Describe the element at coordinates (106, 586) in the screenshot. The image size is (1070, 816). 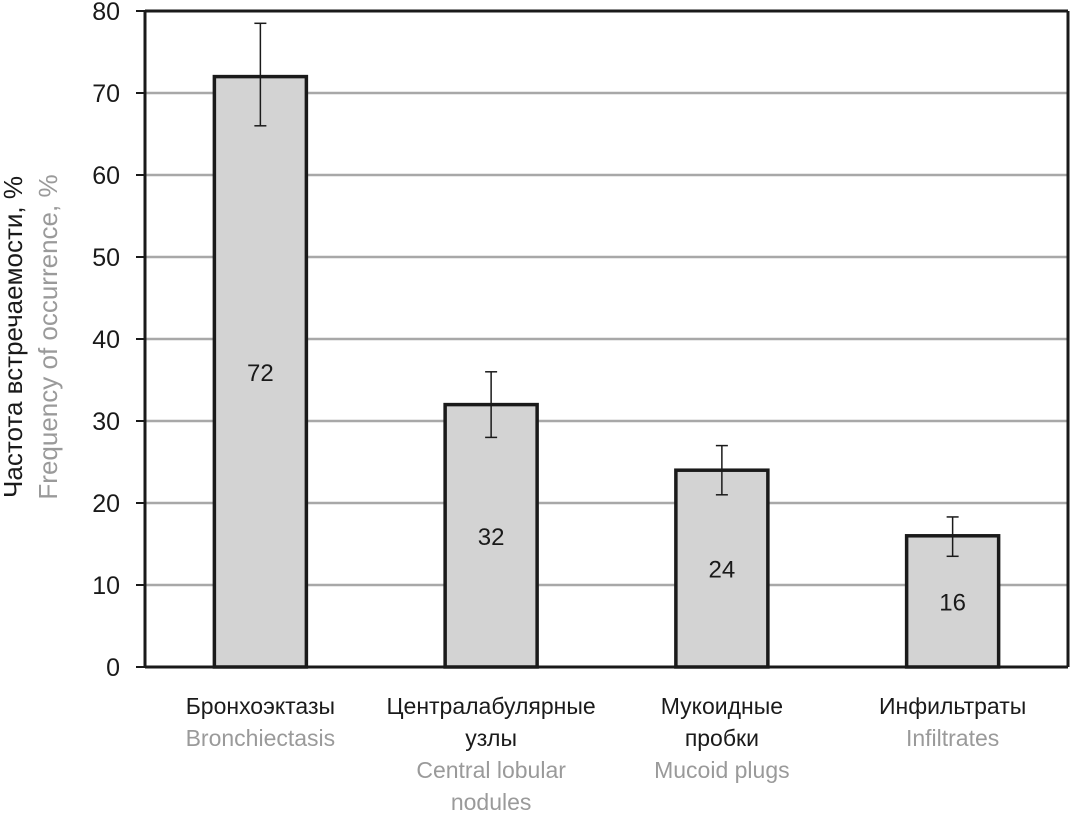
I see `y-tick-label: 10` at that location.